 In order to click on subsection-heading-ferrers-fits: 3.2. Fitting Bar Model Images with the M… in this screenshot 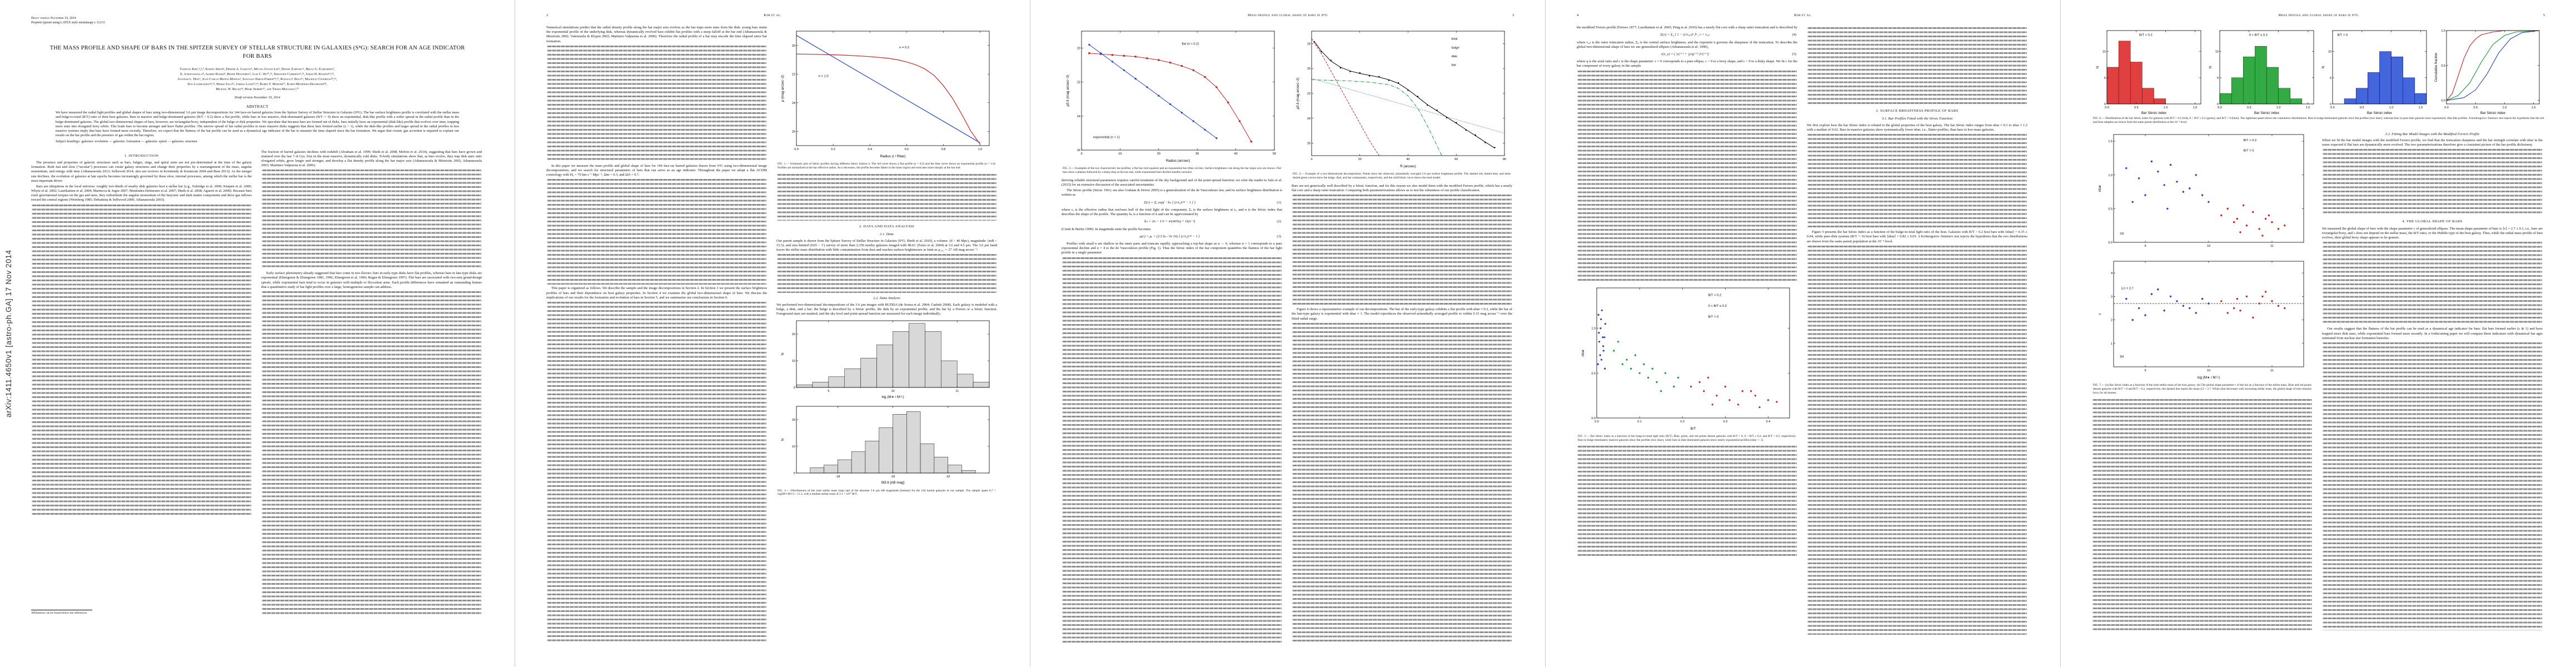, I will do `click(2432, 134)`.